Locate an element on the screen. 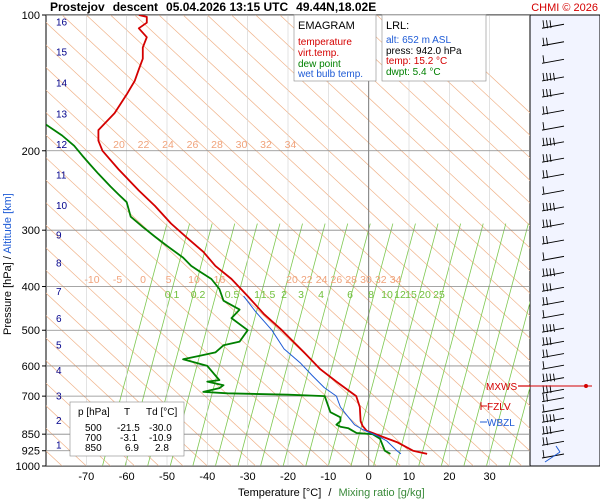 The width and height of the screenshot is (600, 500). mixing-ratio-label: 3 is located at coordinates (301, 295).